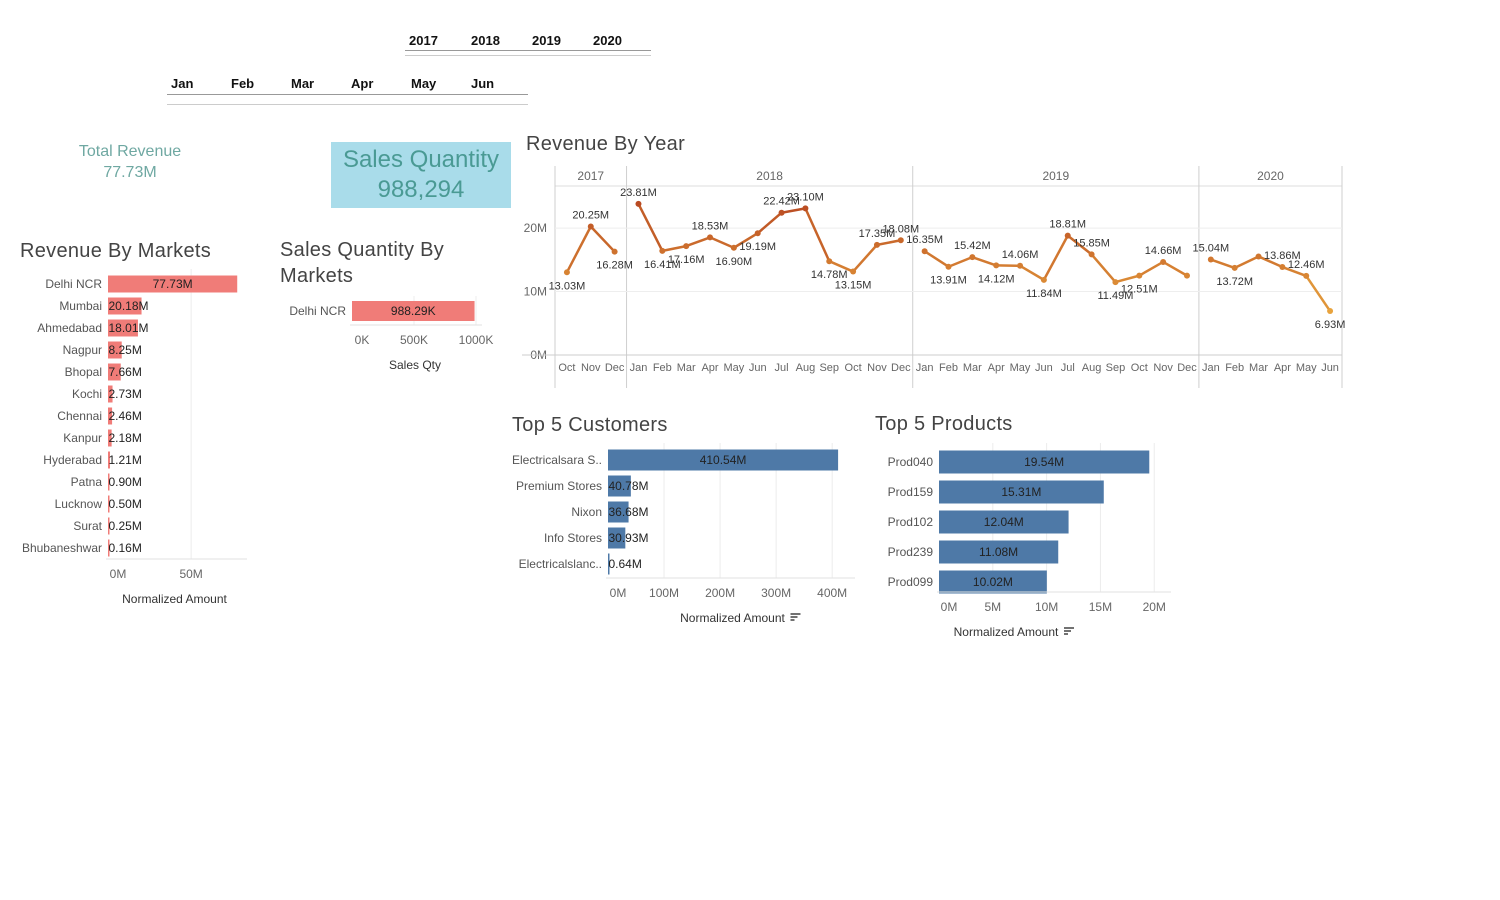 The width and height of the screenshot is (1500, 900). Describe the element at coordinates (243, 83) in the screenshot. I see `month-filter-feb: Feb` at that location.